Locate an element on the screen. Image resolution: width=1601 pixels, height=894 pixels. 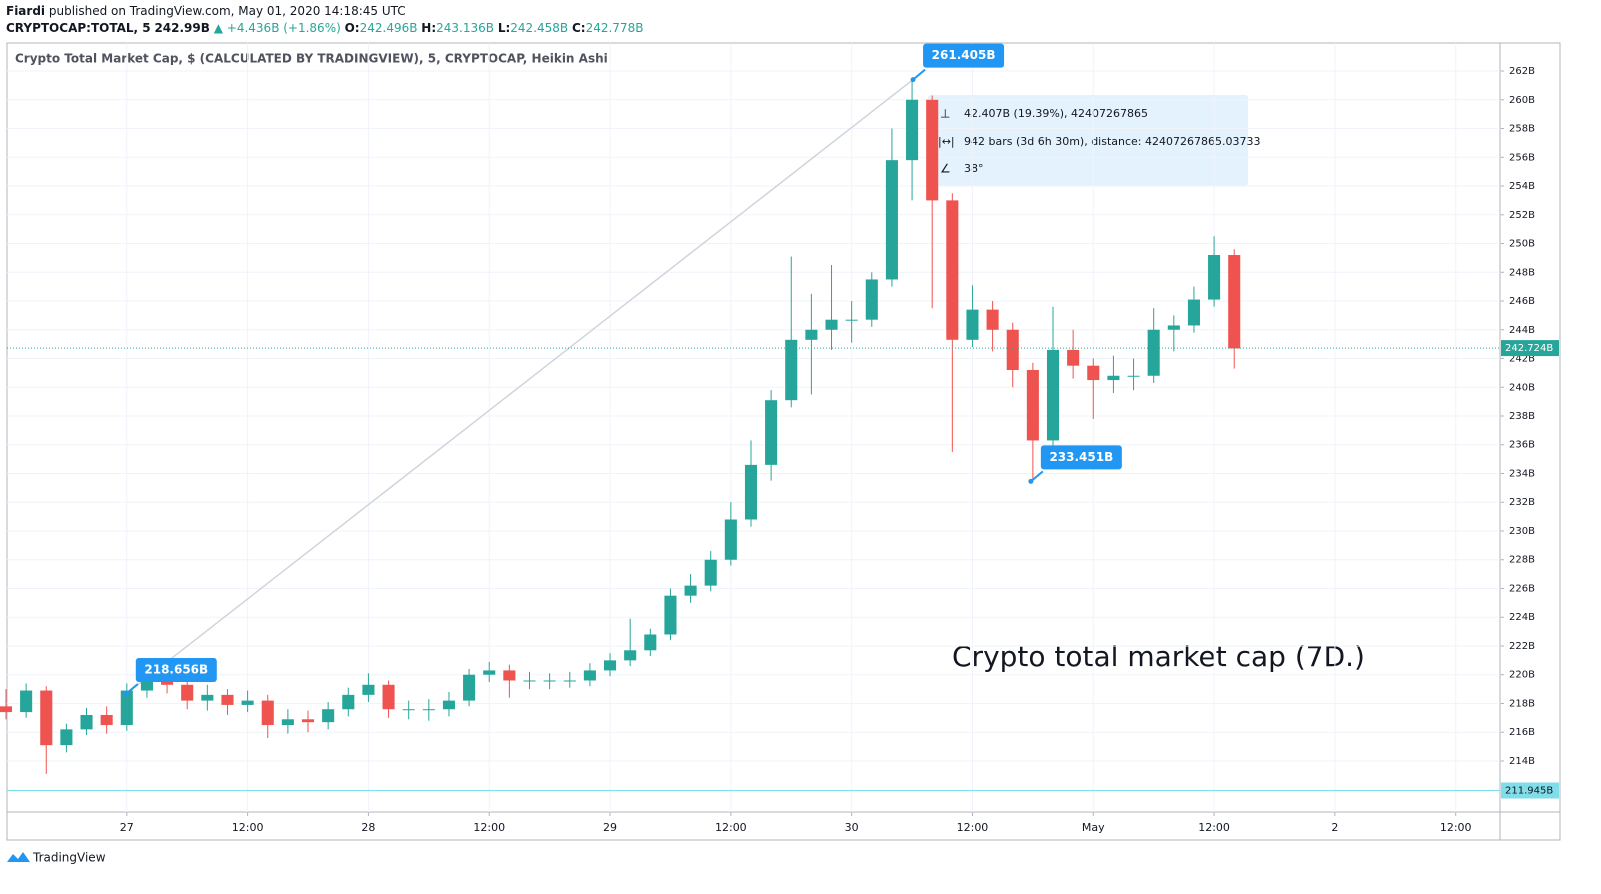
value-label: 261.405B is located at coordinates (964, 55).